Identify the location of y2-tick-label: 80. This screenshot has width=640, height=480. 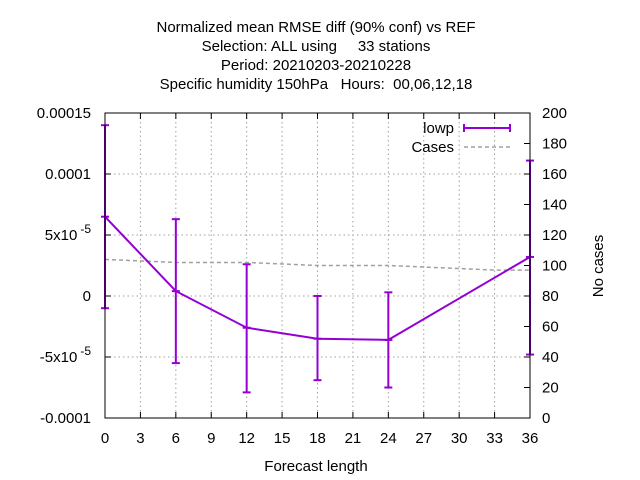
(550, 296).